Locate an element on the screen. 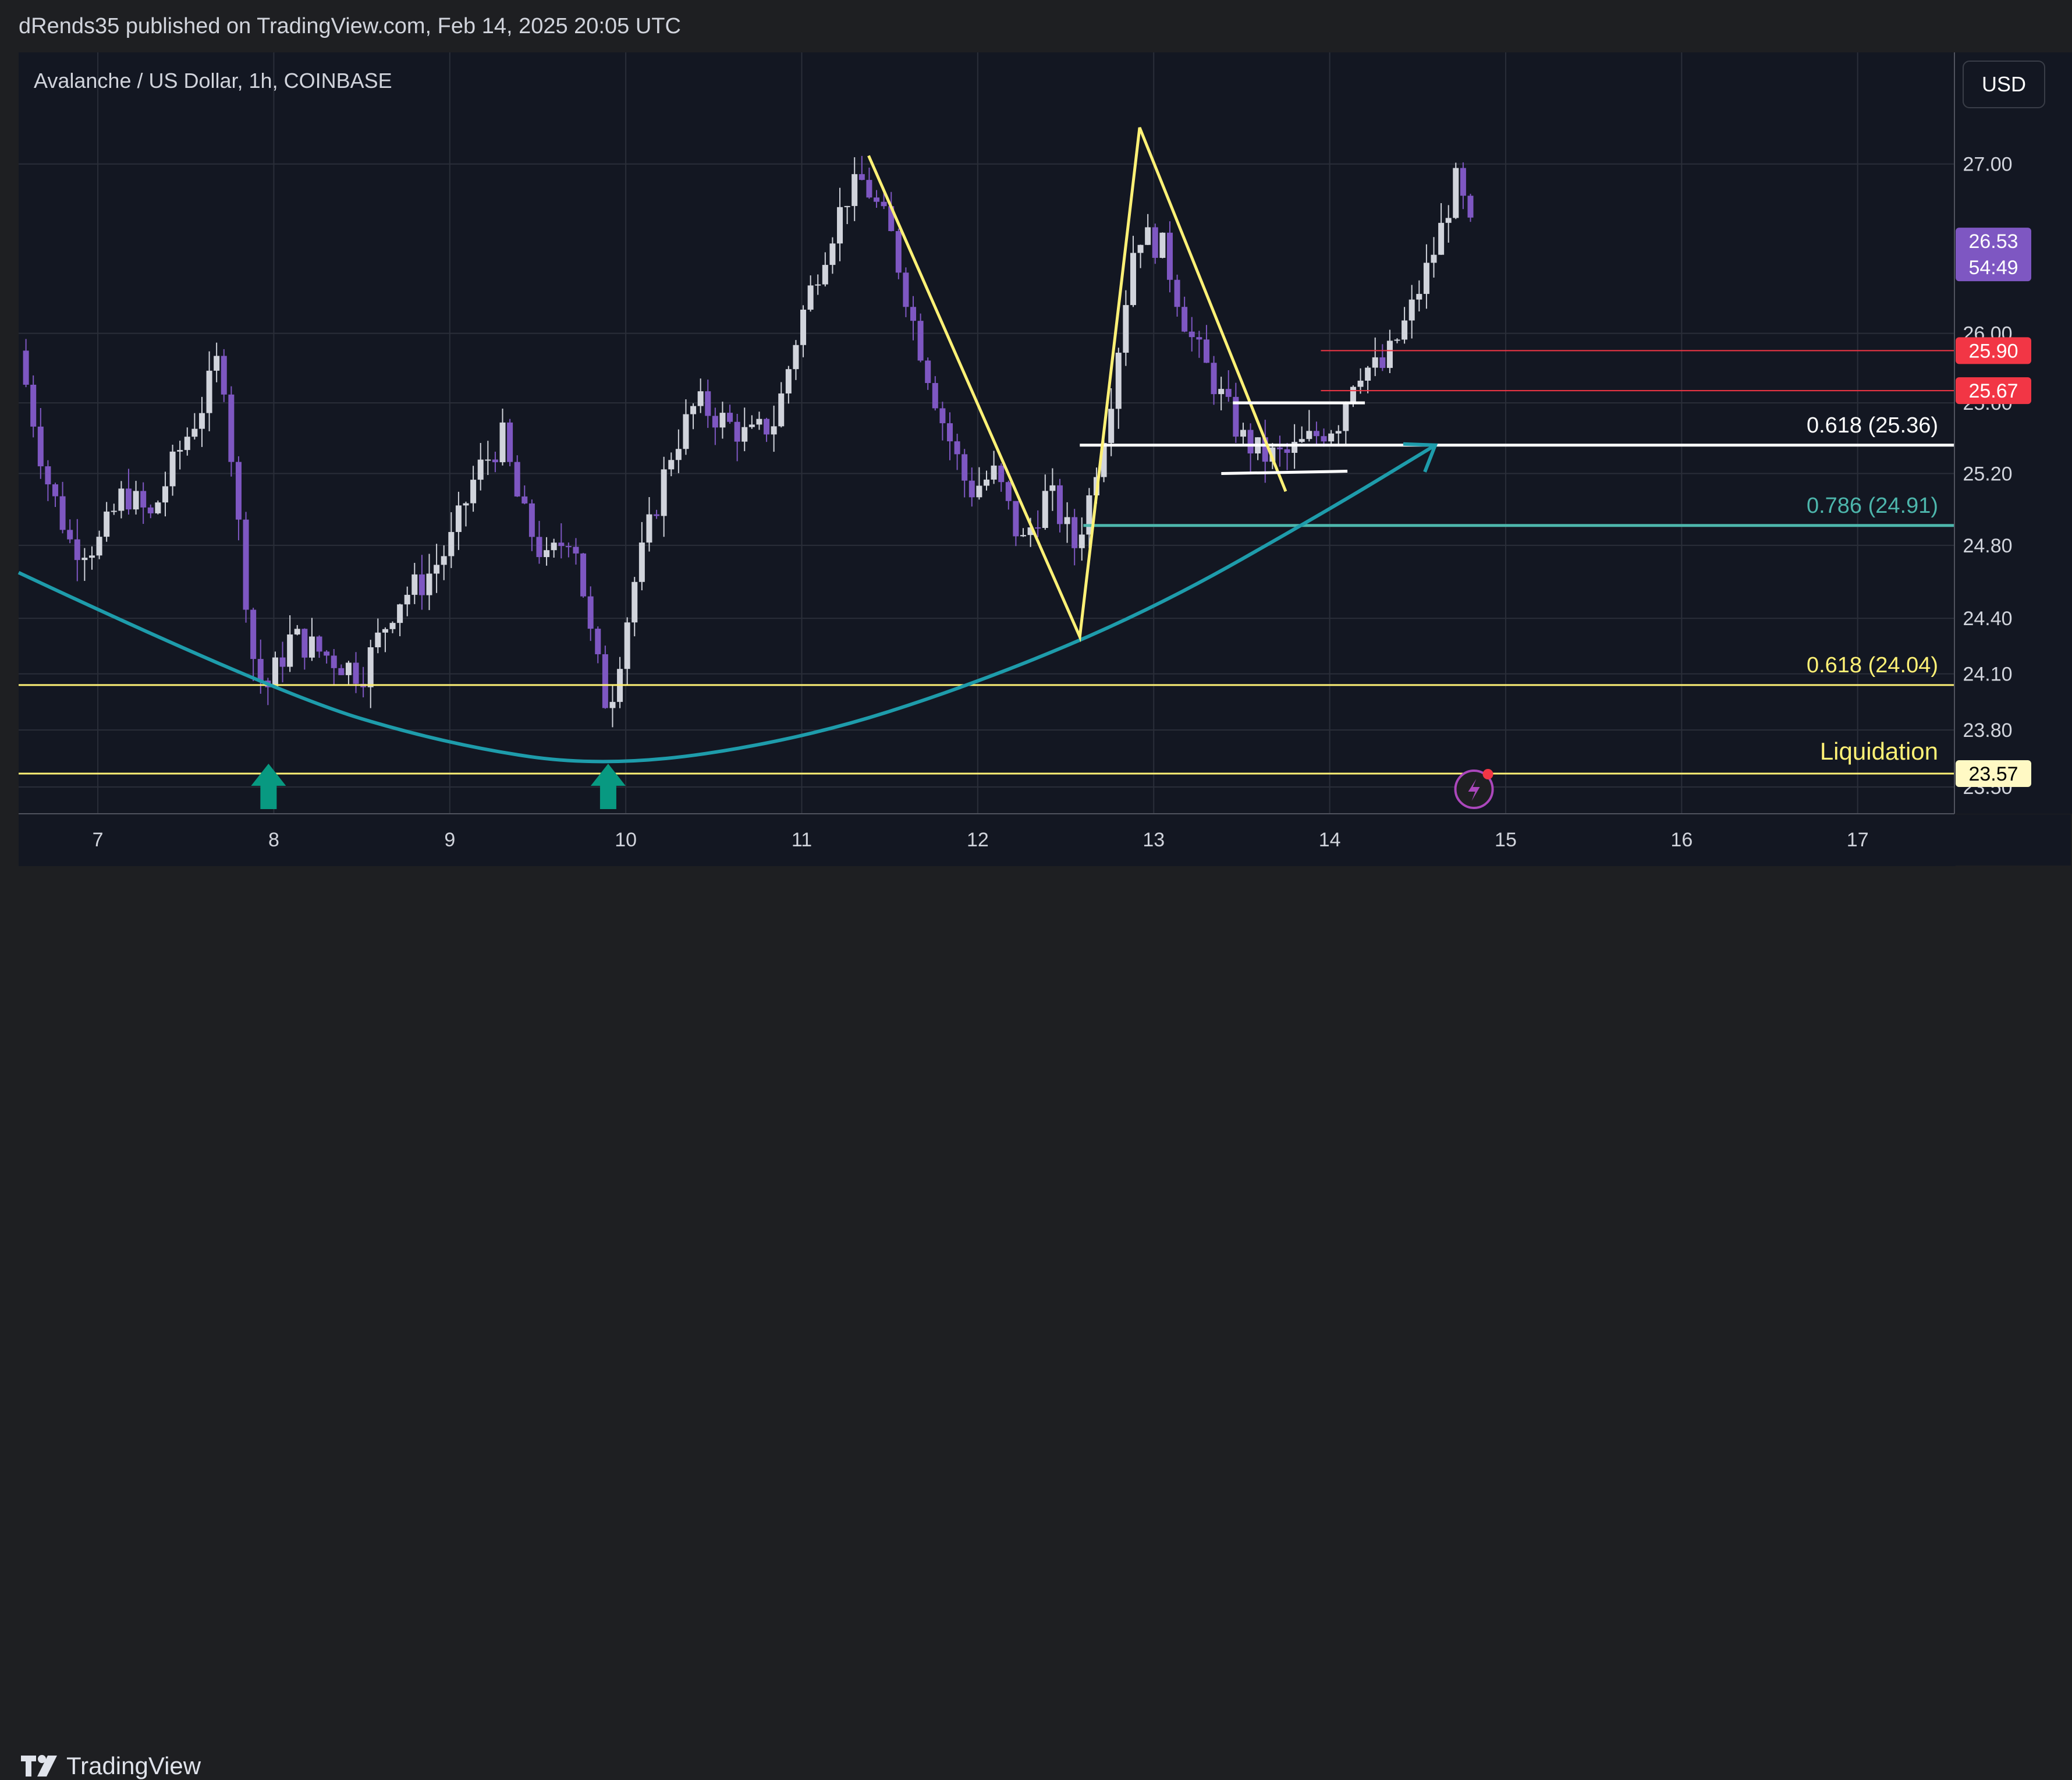 This screenshot has width=2072, height=1780. time-axis-bg is located at coordinates (1045, 840).